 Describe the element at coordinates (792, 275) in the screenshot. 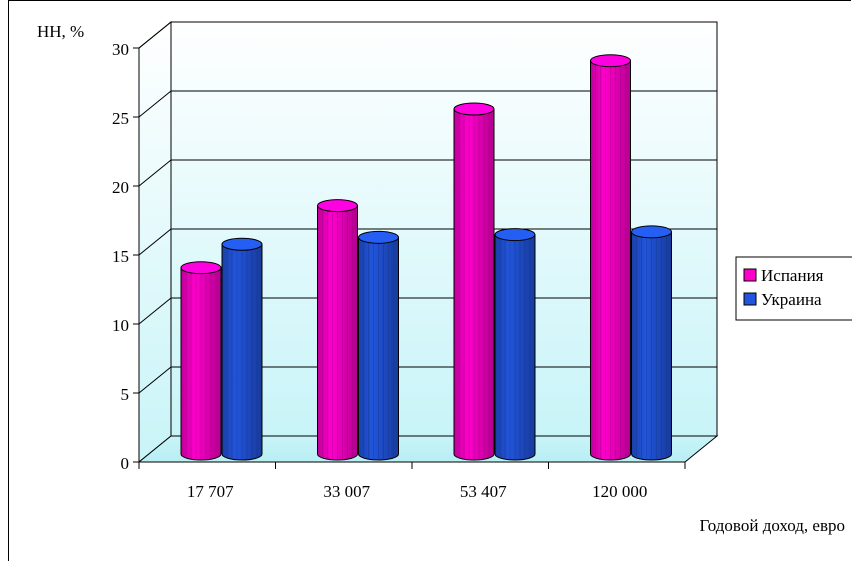

I see `legend-label: Испания` at that location.